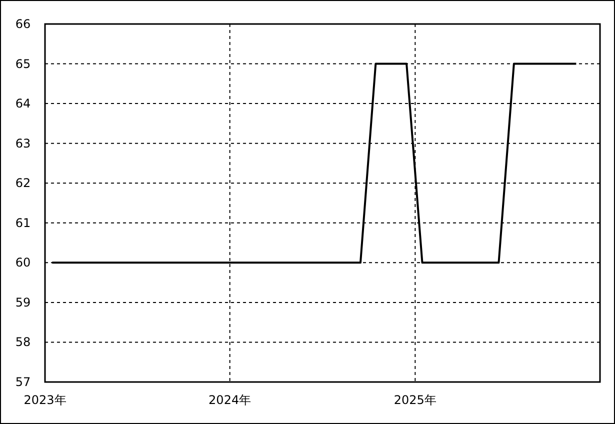  What do you see at coordinates (23, 302) in the screenshot?
I see `y-tick-label: 59` at bounding box center [23, 302].